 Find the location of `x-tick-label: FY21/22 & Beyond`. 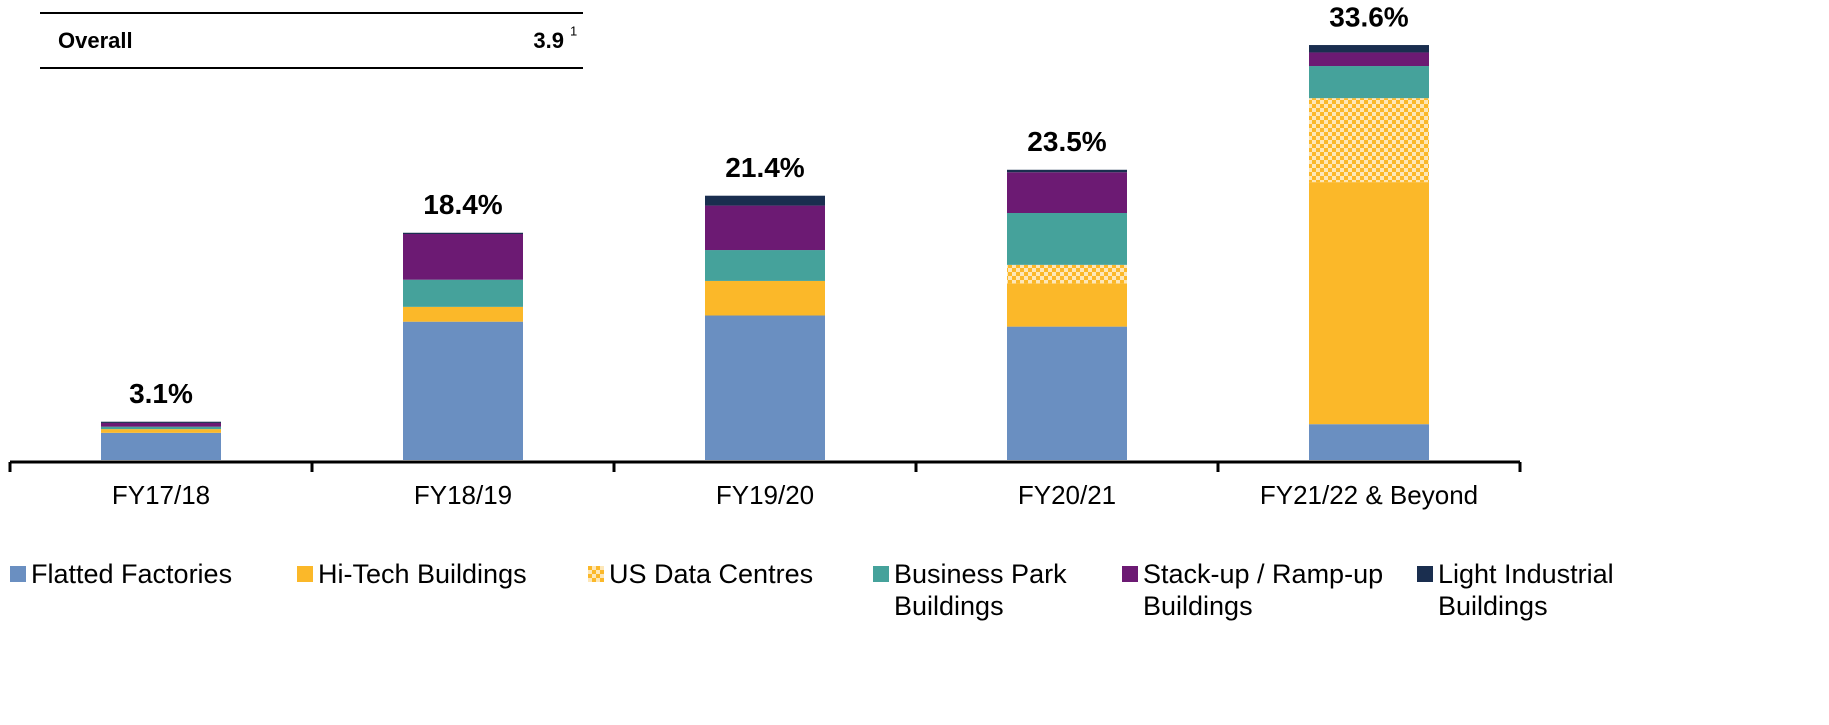

x-tick-label: FY21/22 & Beyond is located at coordinates (1369, 495).